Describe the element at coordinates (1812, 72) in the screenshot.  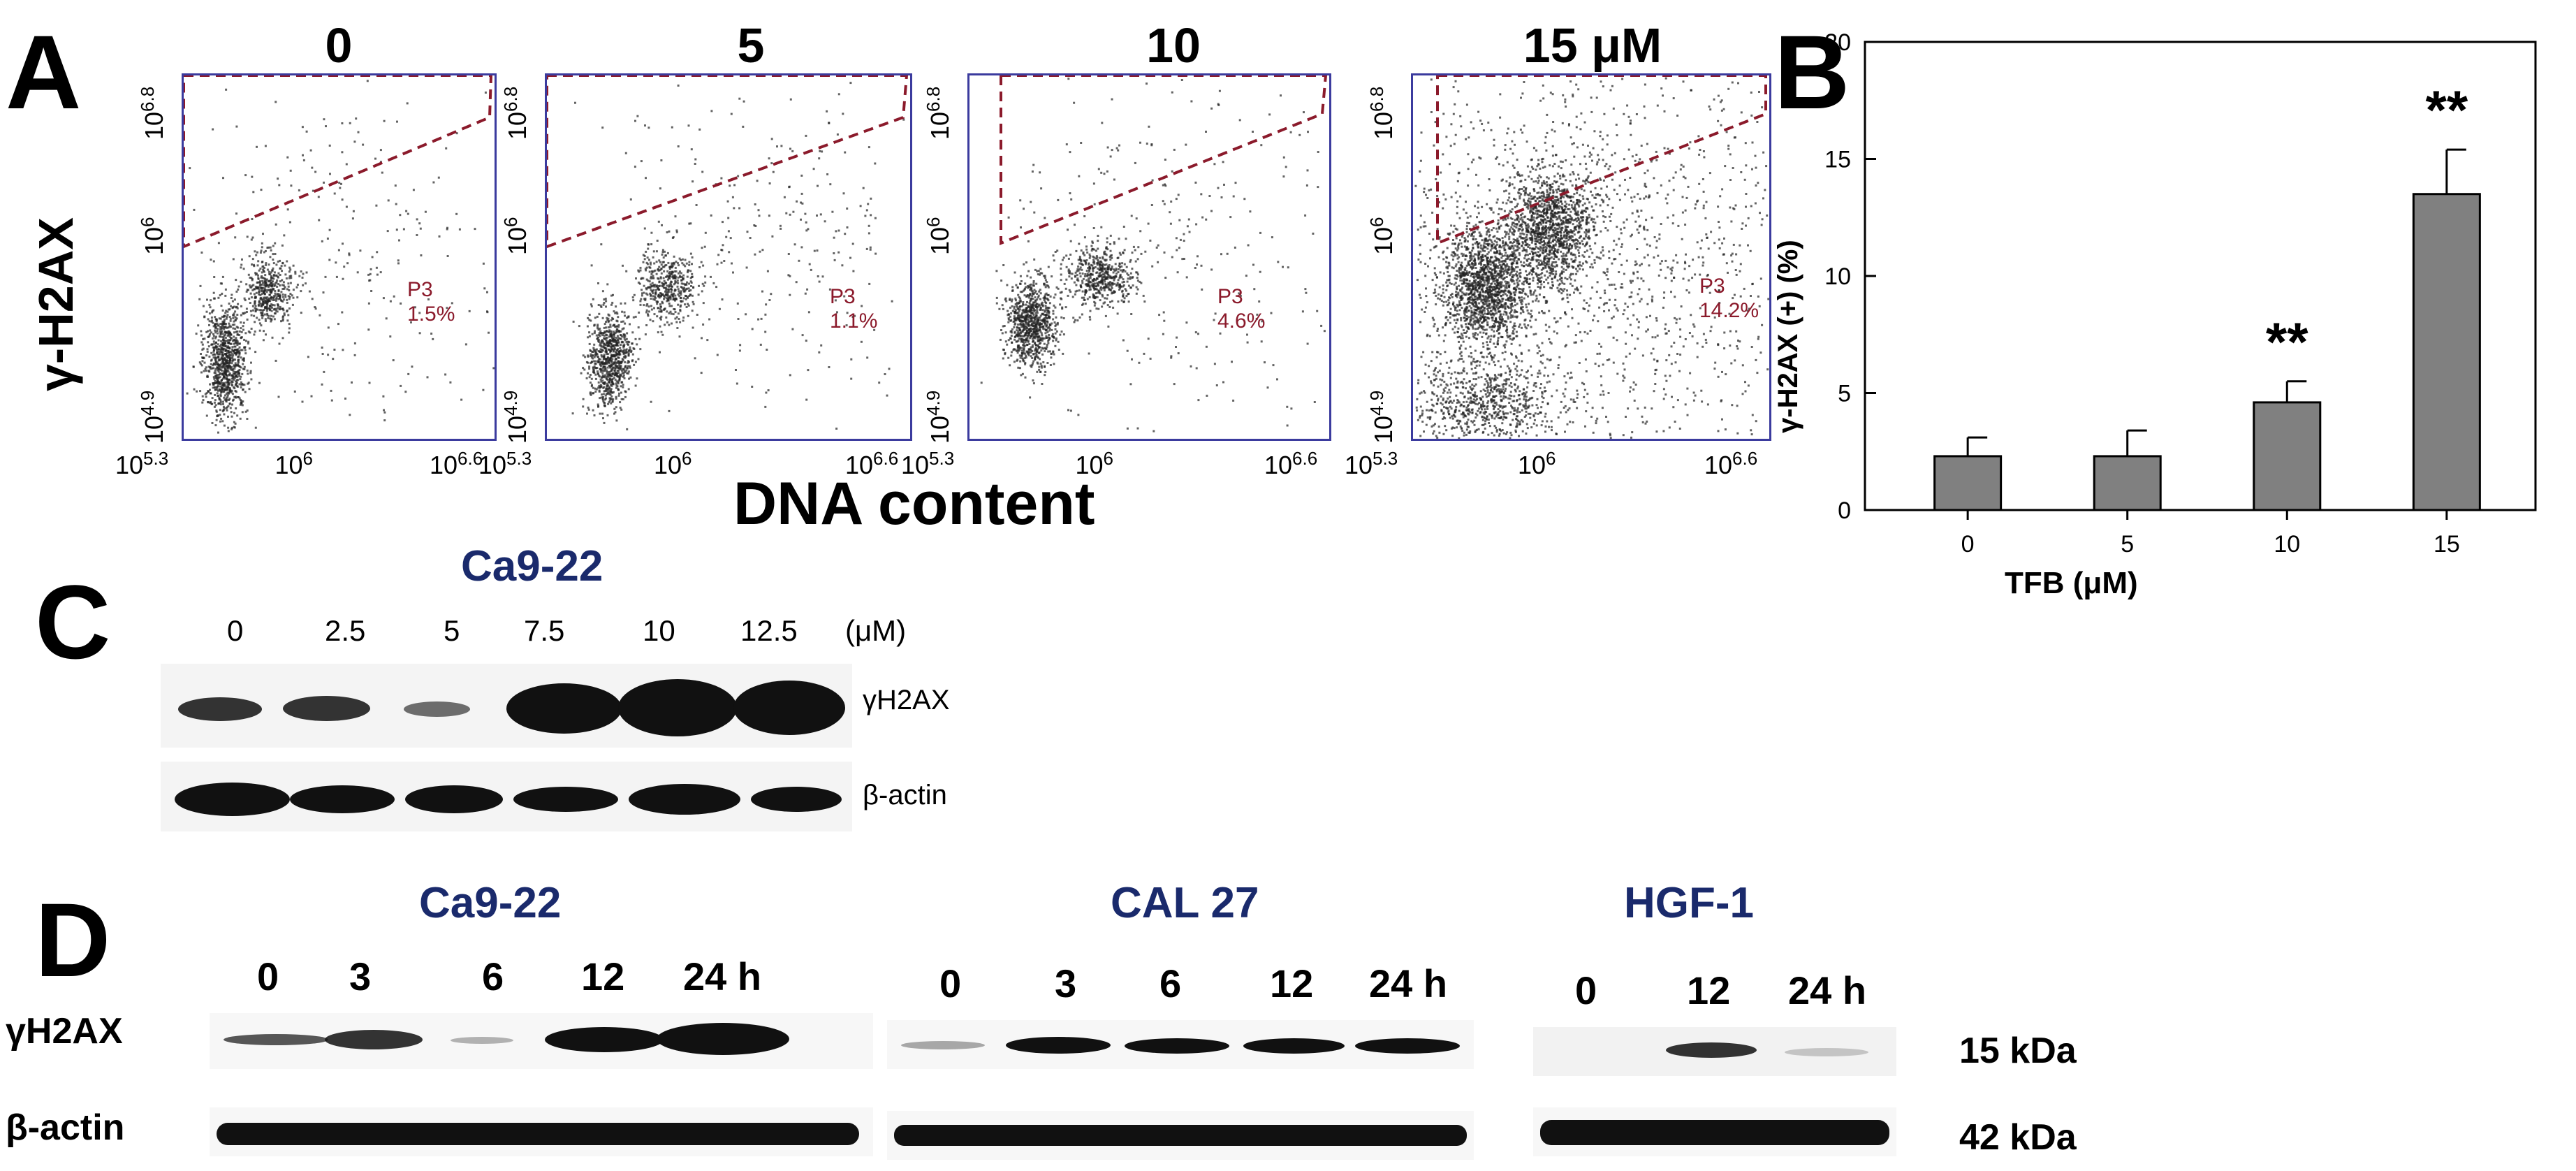
I see `panel-label-b: B` at that location.